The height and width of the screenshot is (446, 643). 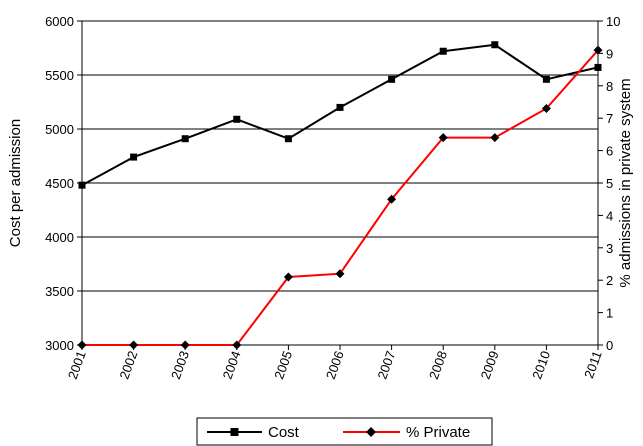 What do you see at coordinates (609, 86) in the screenshot?
I see `right-tick-label: 8` at bounding box center [609, 86].